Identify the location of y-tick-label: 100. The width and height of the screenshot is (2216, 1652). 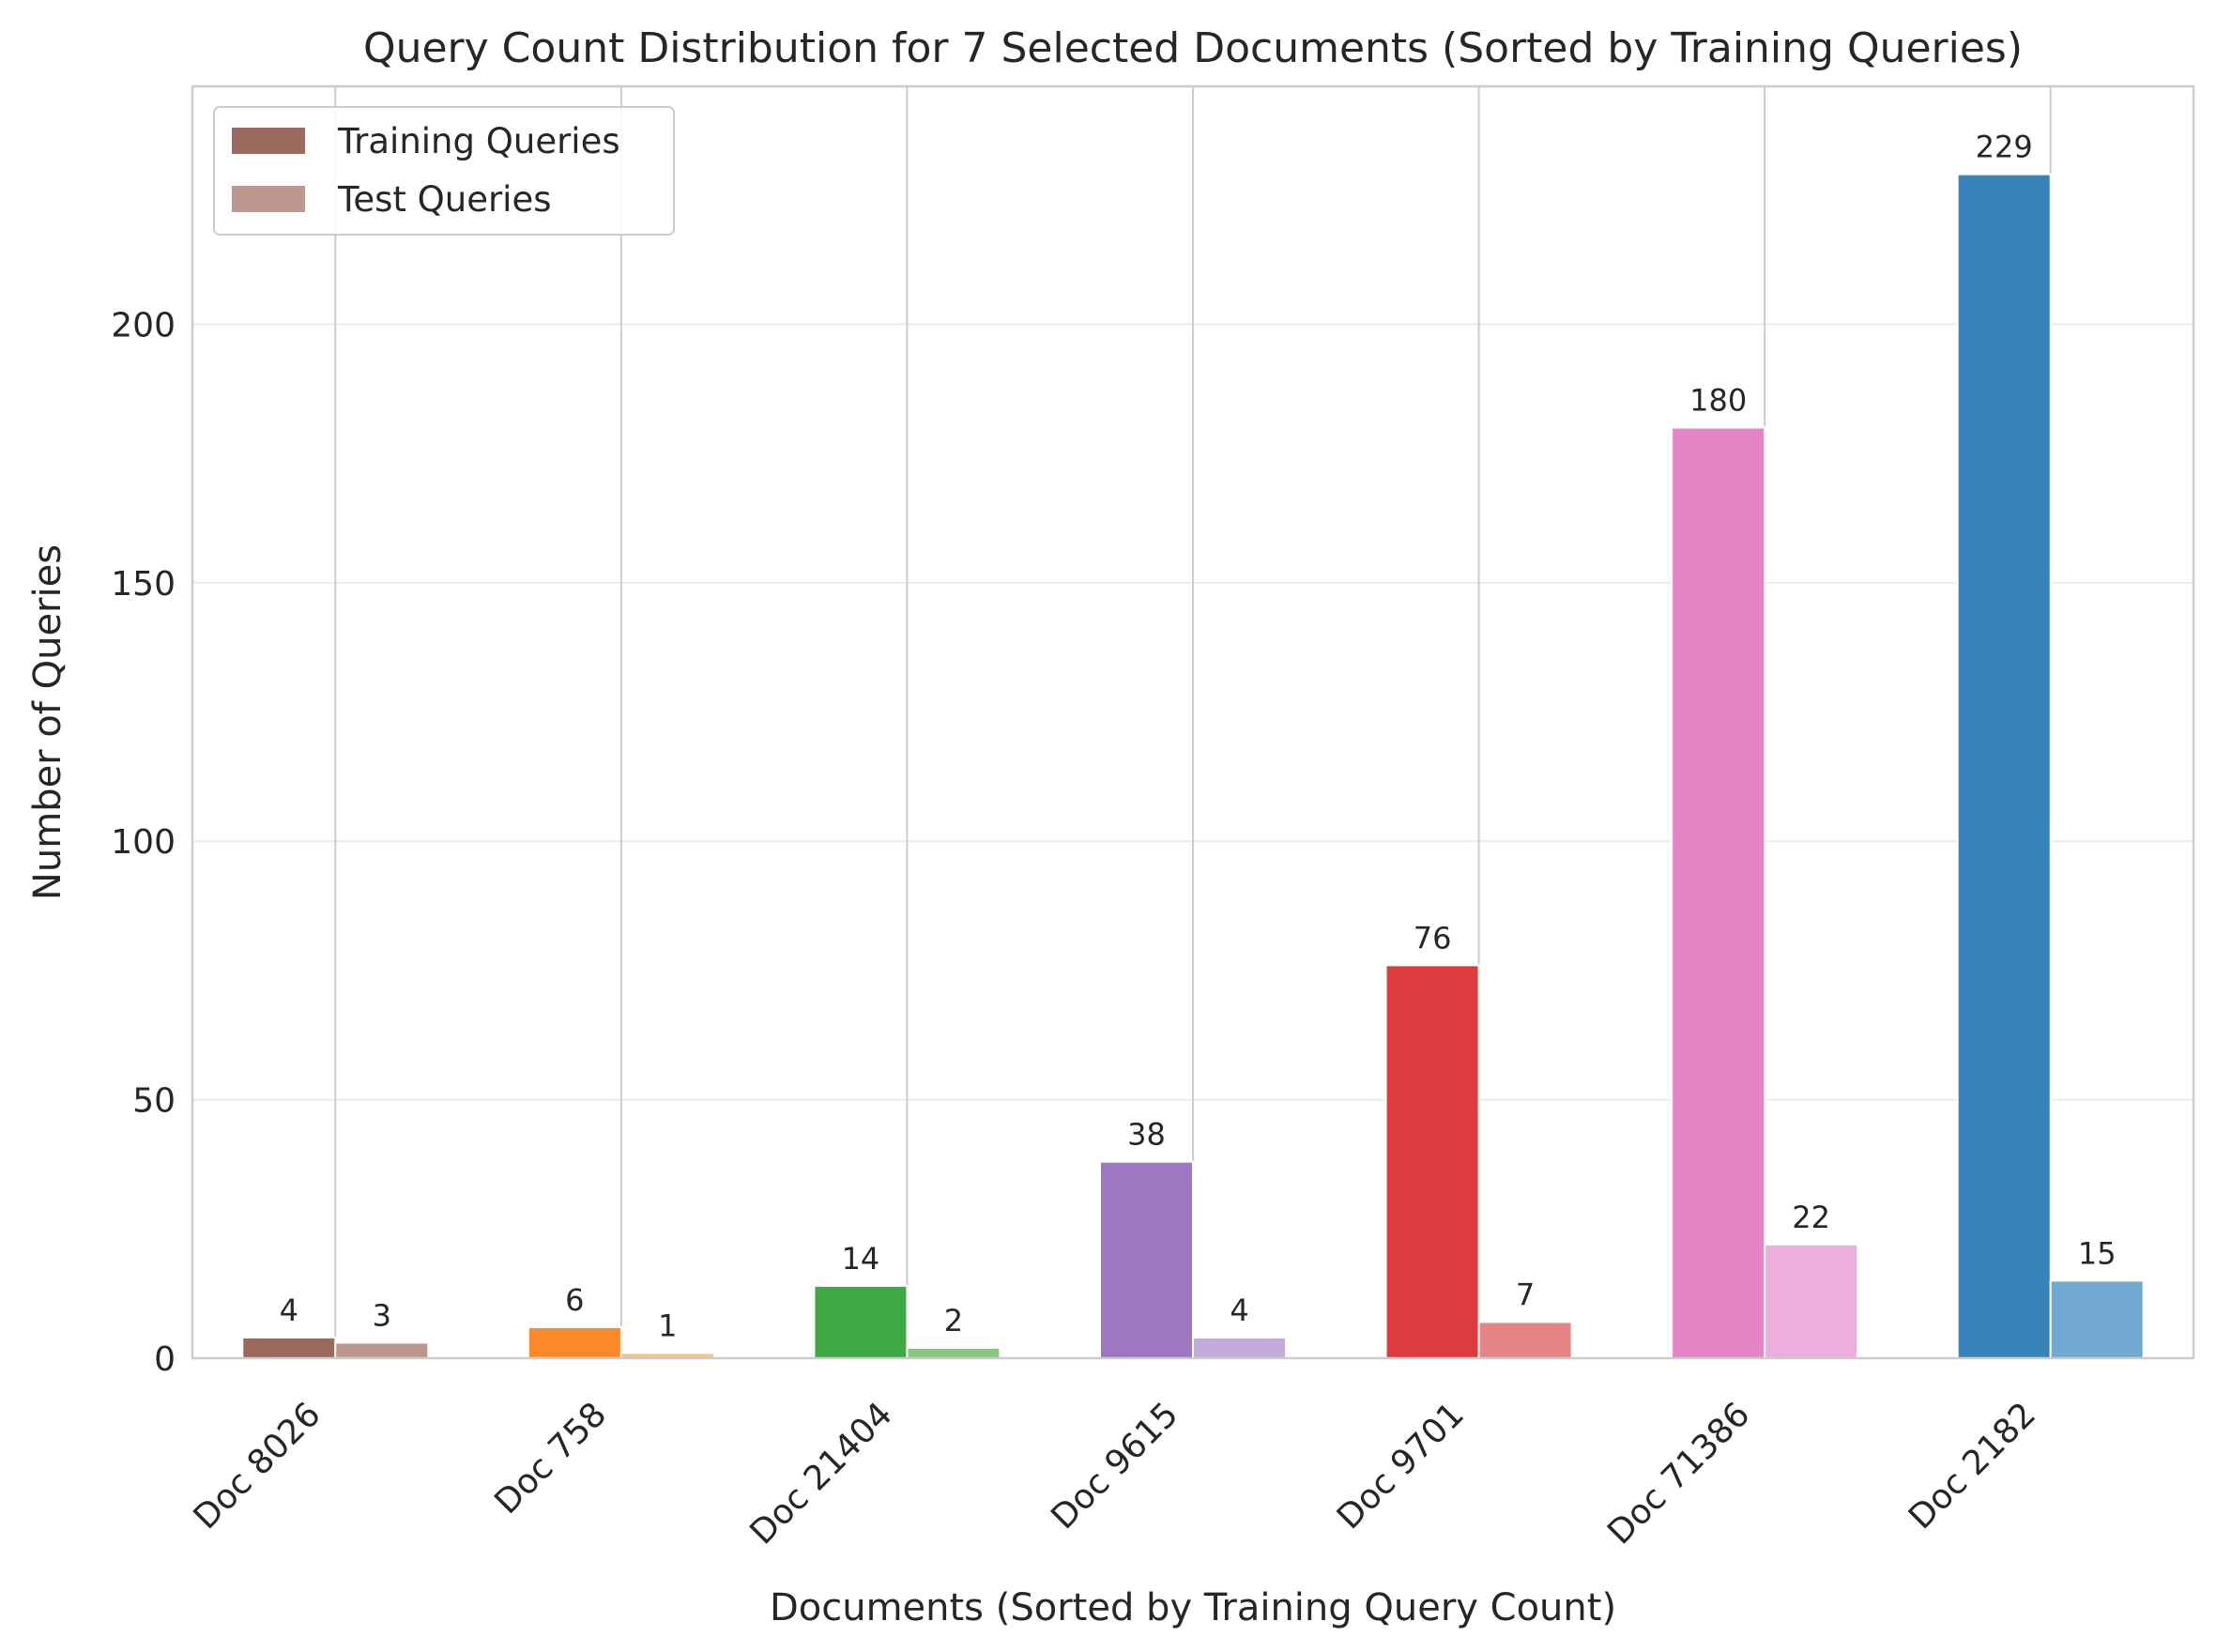
(143, 842).